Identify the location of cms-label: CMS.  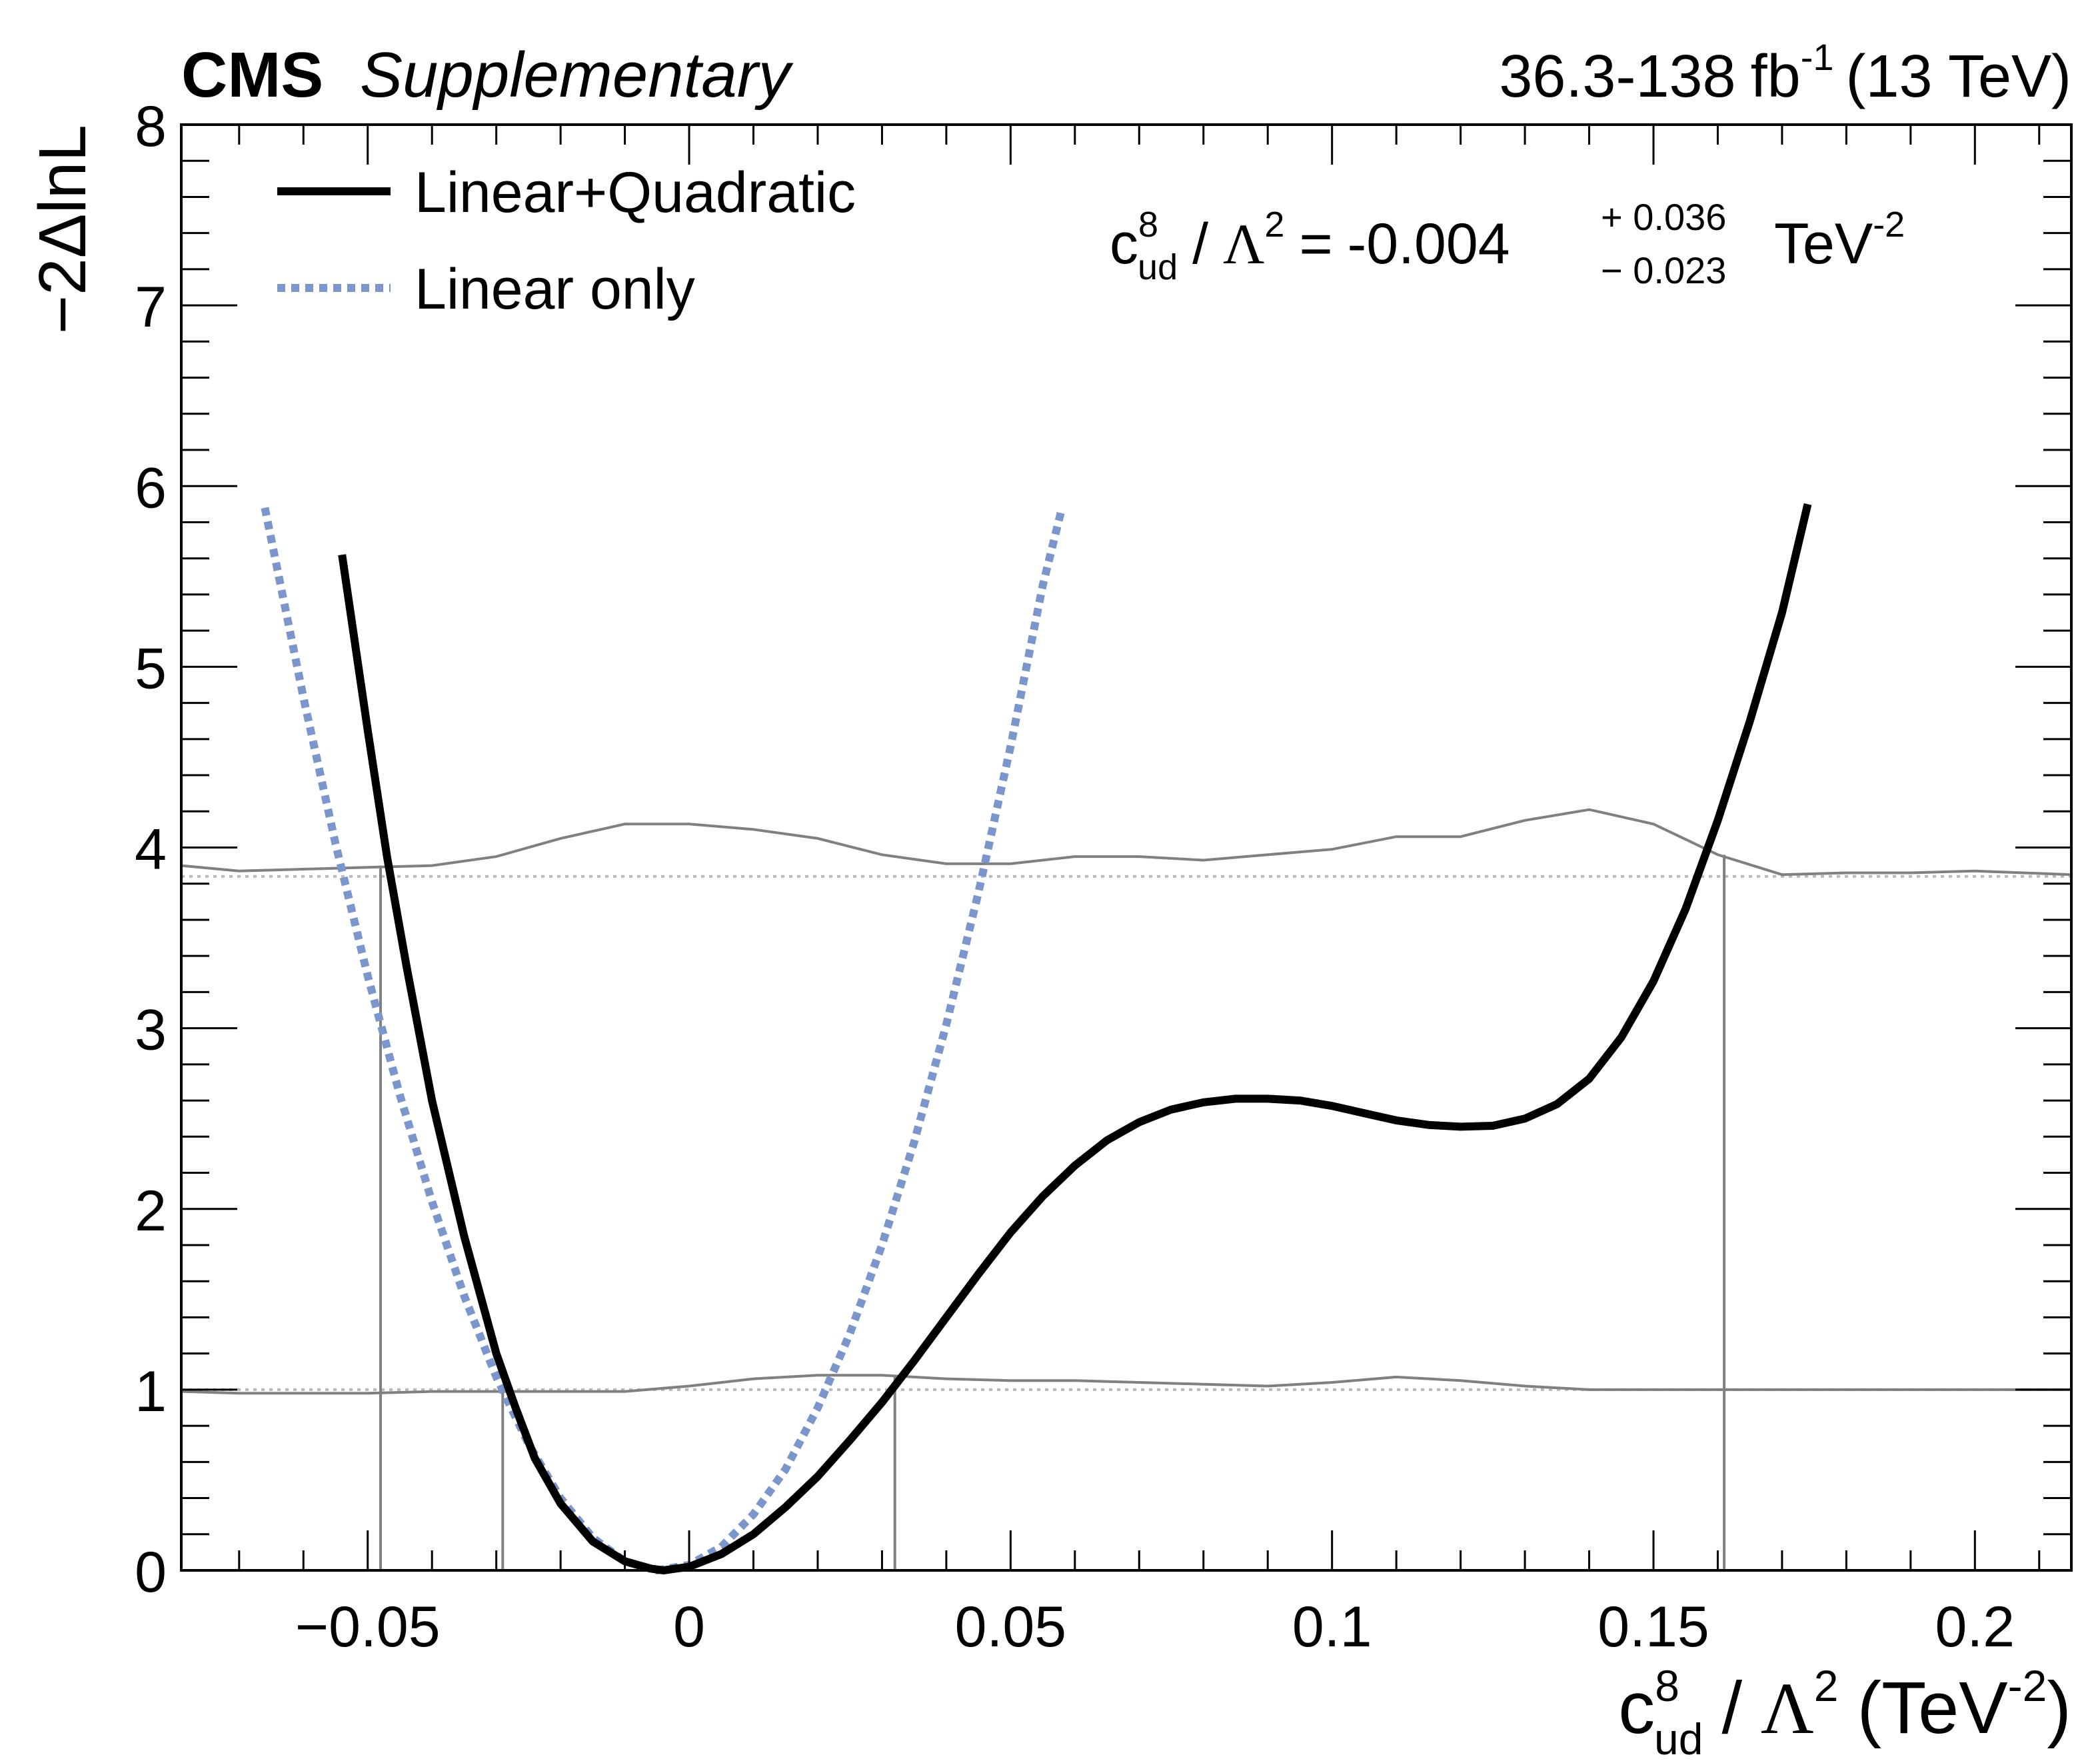
(252, 75).